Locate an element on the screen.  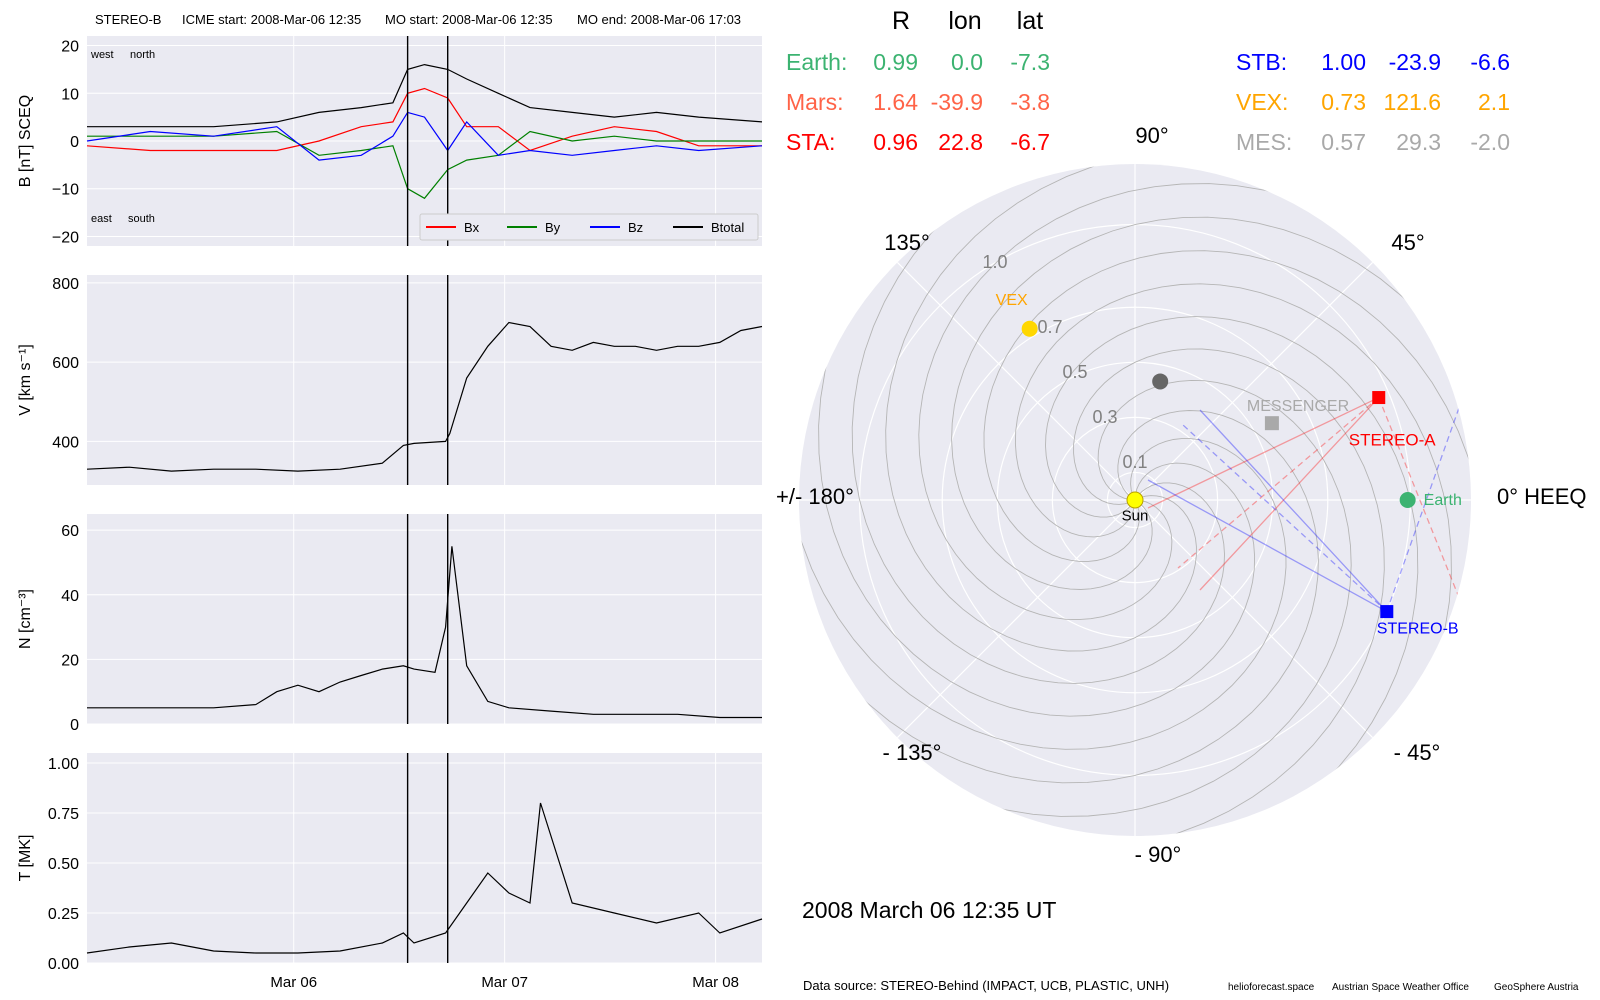
angle-label: +/- 180° is located at coordinates (815, 496).